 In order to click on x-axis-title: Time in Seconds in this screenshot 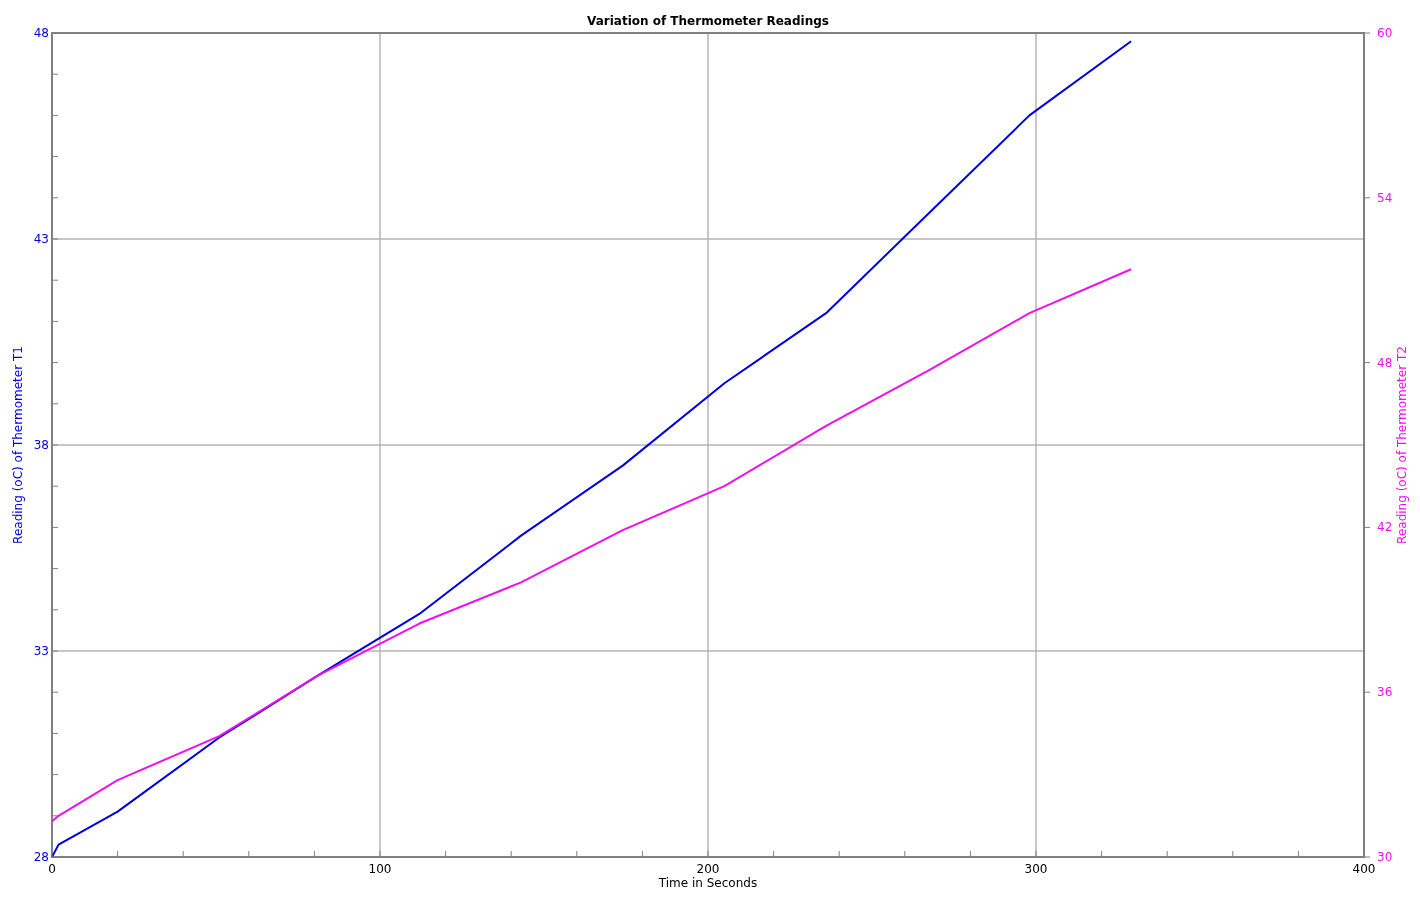, I will do `click(707, 883)`.